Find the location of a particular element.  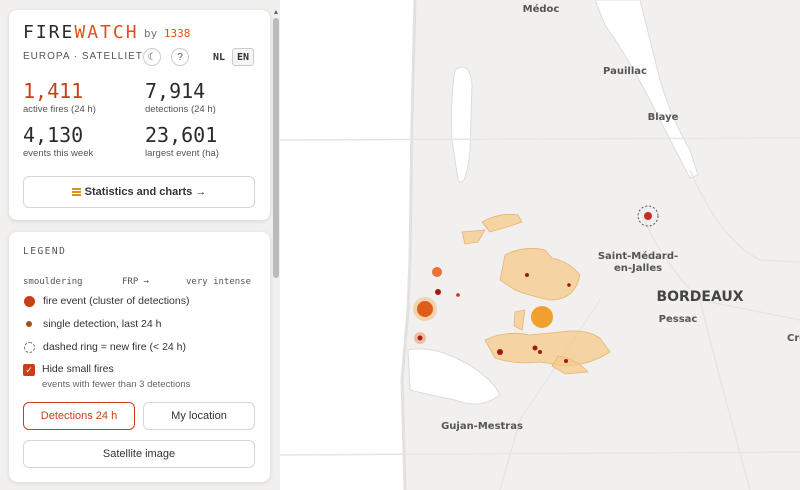

lake is located at coordinates (461, 124).